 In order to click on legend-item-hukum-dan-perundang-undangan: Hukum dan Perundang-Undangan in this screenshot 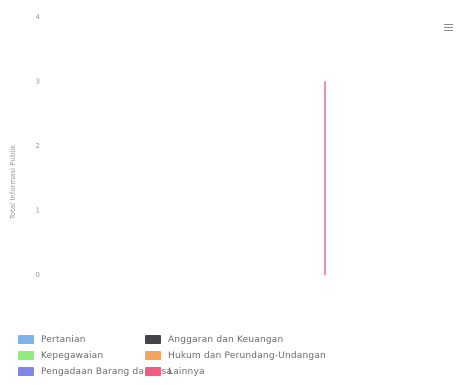, I will do `click(235, 355)`.